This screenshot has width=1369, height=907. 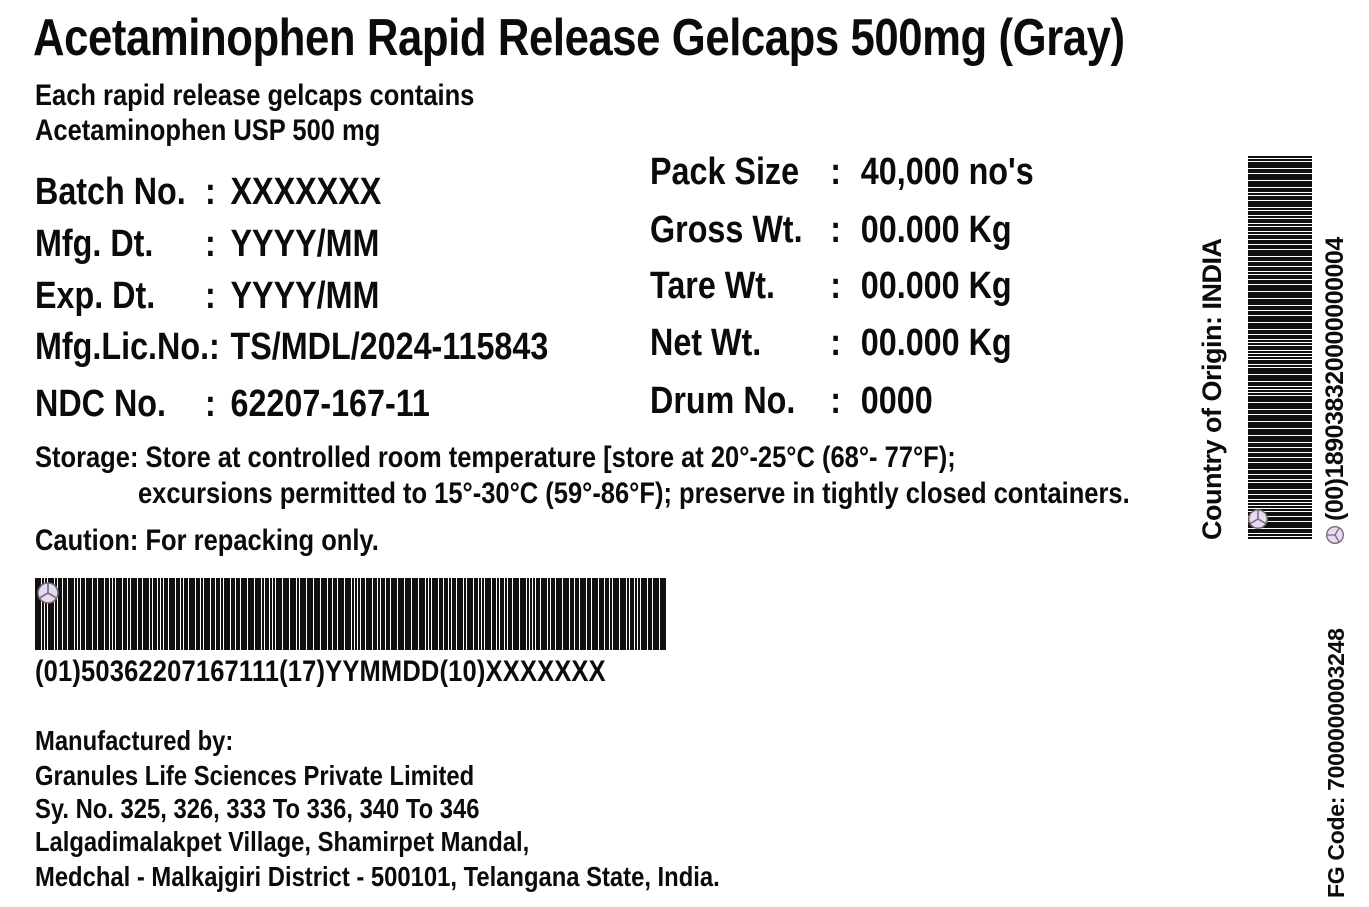 I want to click on field-row-net-wt: Net Wt. : 00.000 Kg, so click(x=831, y=343).